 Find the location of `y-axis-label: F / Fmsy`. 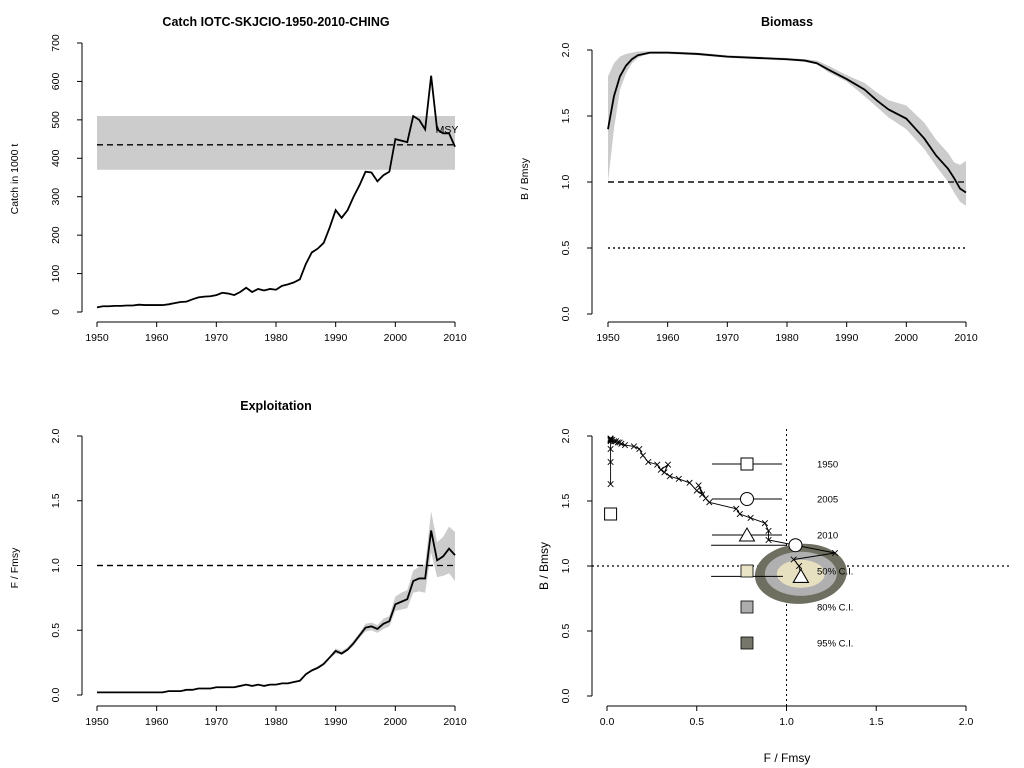

y-axis-label: F / Fmsy is located at coordinates (15, 568).